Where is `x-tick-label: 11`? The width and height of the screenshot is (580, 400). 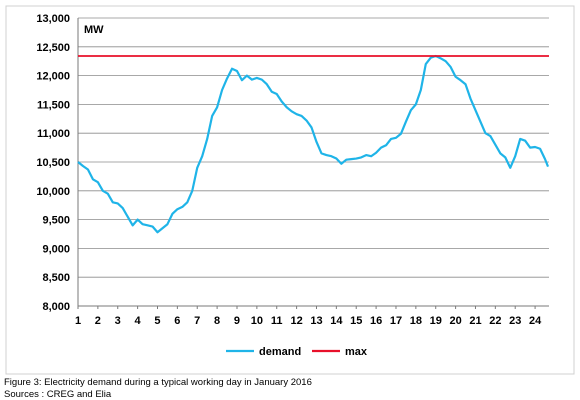
x-tick-label: 11 is located at coordinates (277, 321).